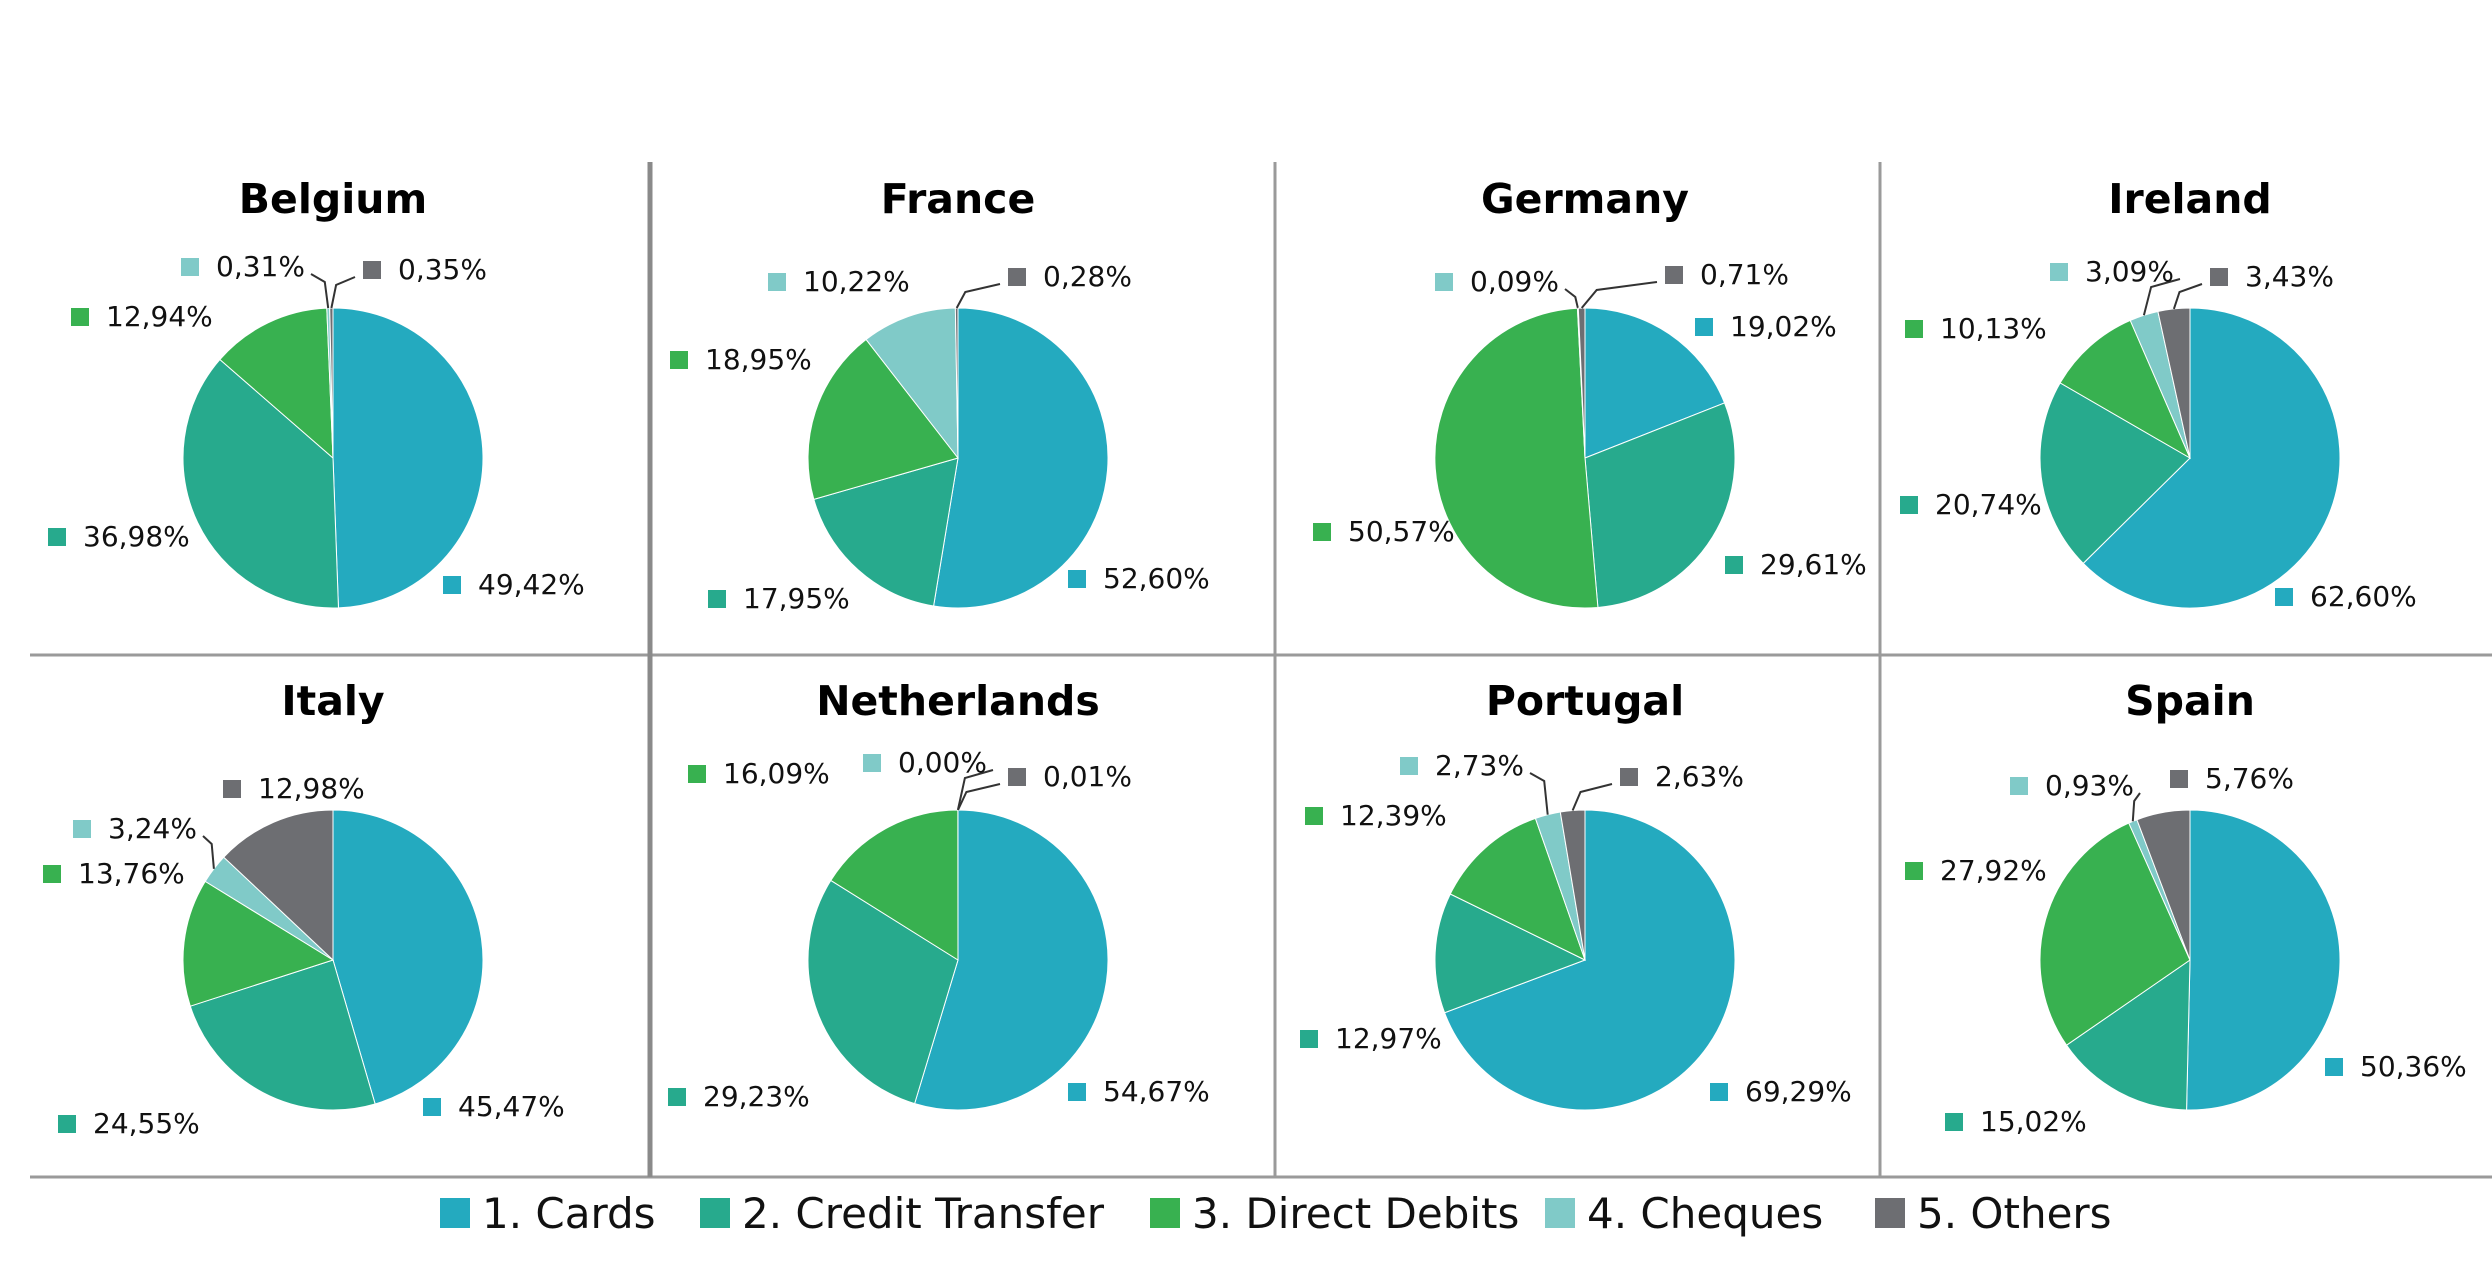  What do you see at coordinates (1011, 960) in the screenshot?
I see `pie-slice-netherlands-1-cards` at bounding box center [1011, 960].